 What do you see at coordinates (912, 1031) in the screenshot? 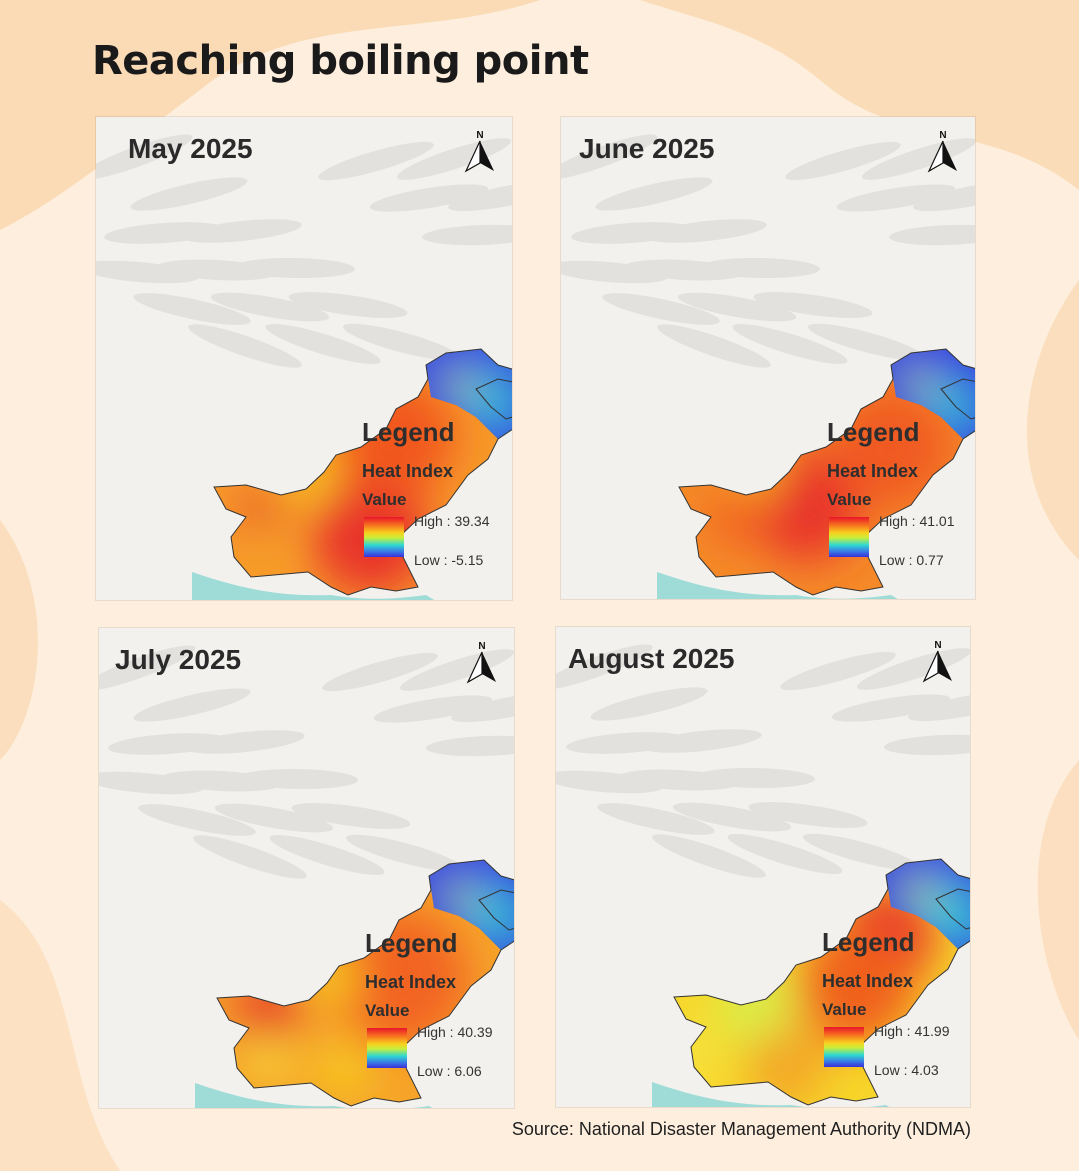
I see `legend-high-value: High : 41.99` at bounding box center [912, 1031].